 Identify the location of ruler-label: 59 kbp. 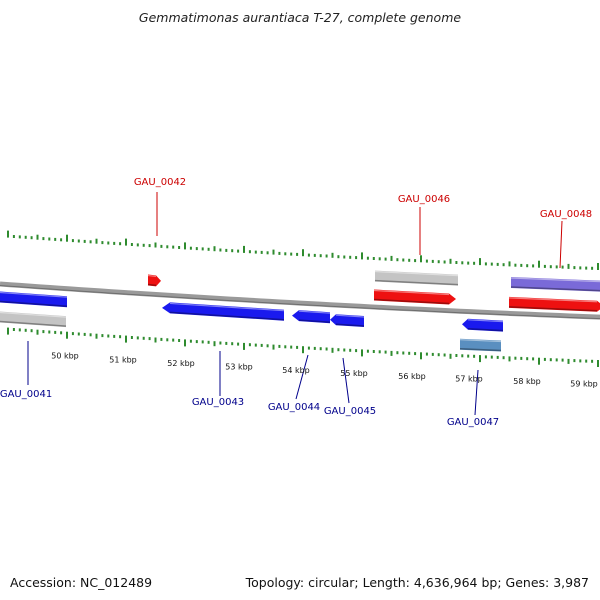
(584, 384).